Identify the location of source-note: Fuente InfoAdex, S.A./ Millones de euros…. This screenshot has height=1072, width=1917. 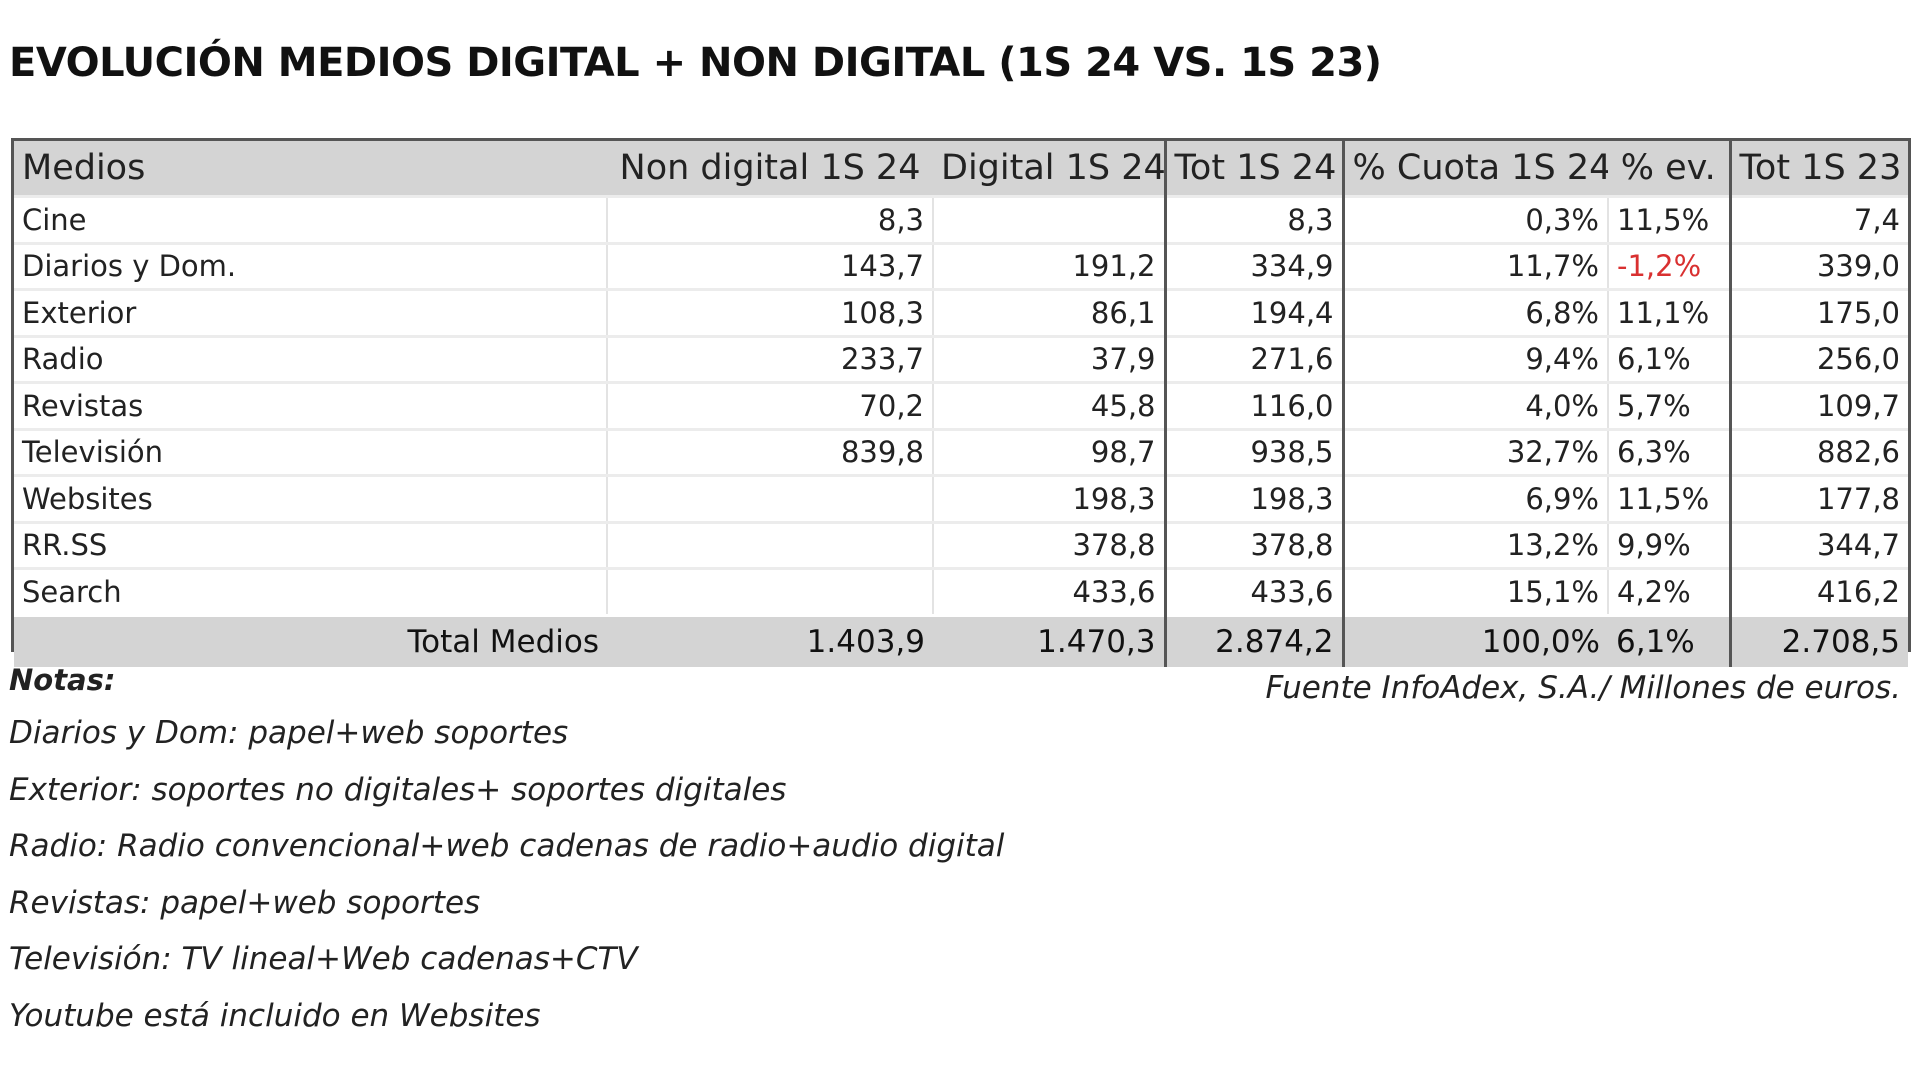
(1583, 688).